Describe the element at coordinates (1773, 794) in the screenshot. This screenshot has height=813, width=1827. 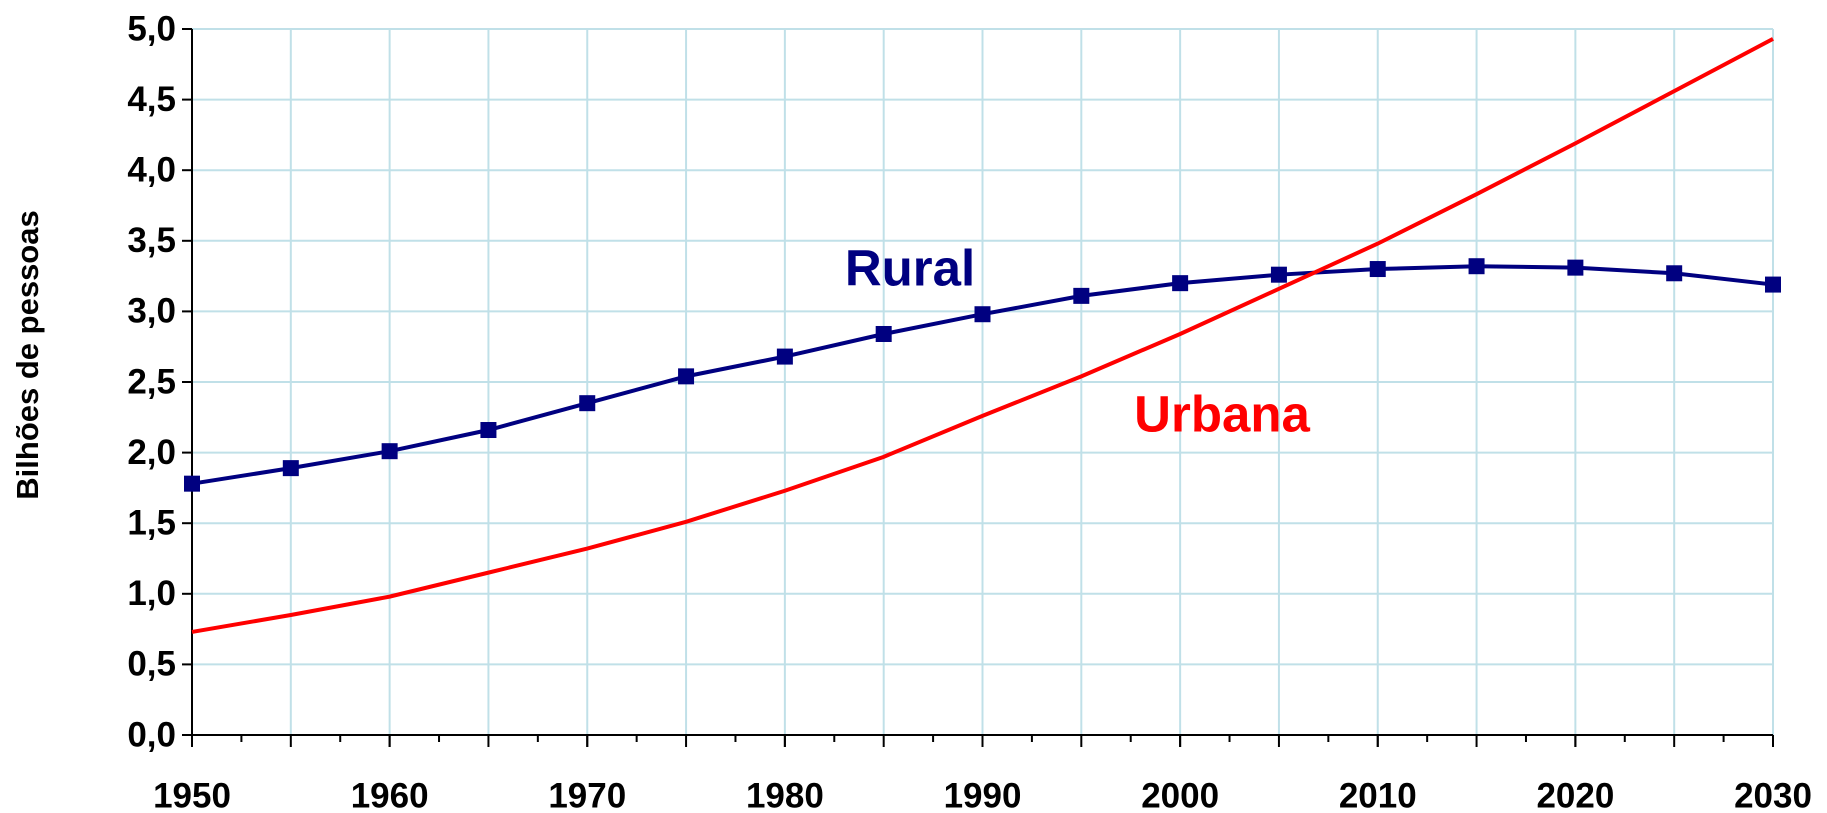
I see `x-tick-label: 2030` at that location.